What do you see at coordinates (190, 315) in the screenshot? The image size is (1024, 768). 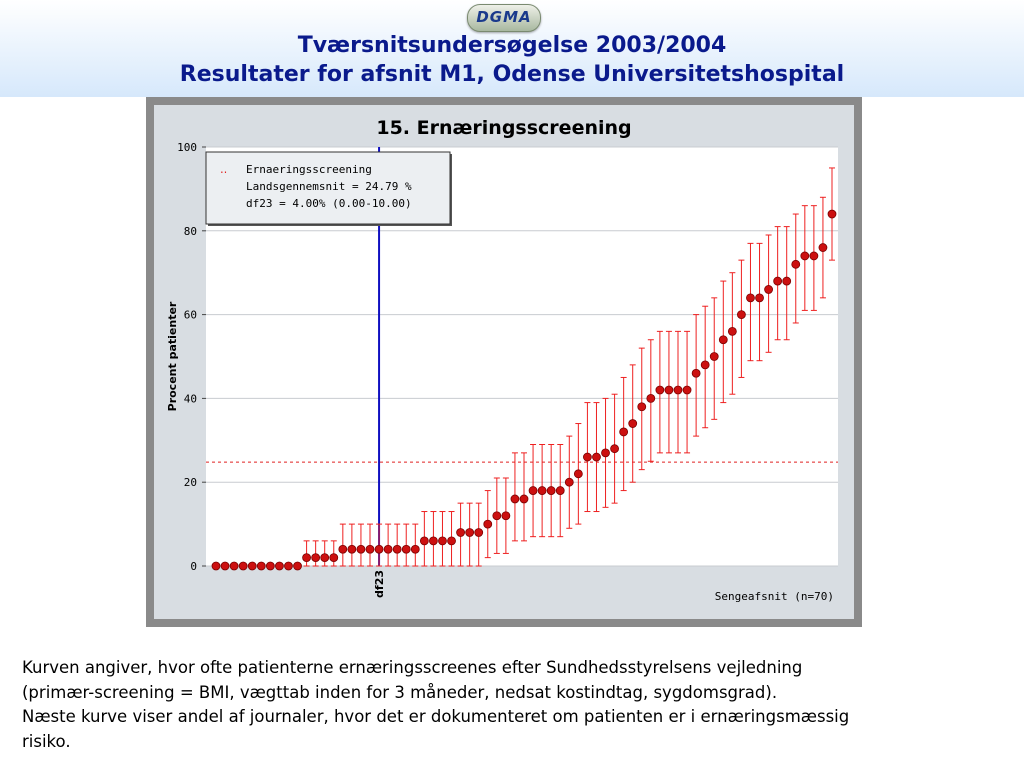 I see `y-tick-label: 60` at bounding box center [190, 315].